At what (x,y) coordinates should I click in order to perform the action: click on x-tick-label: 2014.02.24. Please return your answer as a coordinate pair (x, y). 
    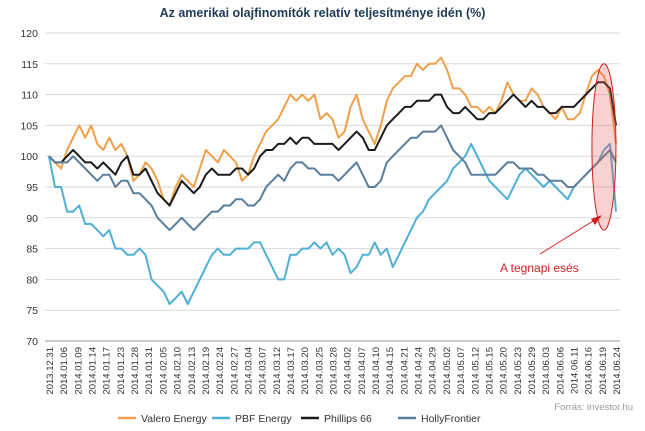
    Looking at the image, I should click on (220, 371).